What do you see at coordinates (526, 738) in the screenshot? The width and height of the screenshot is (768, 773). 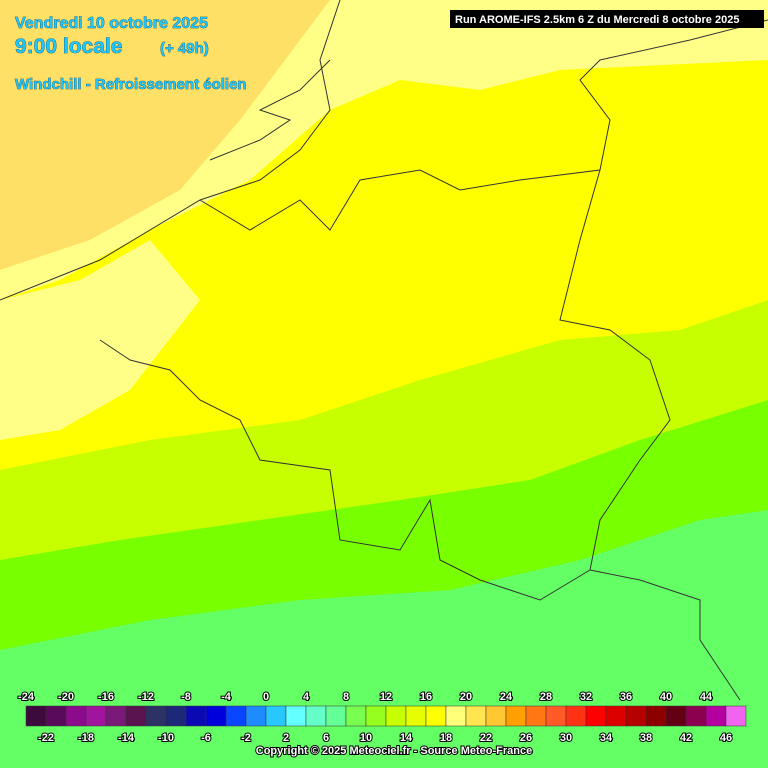 I see `legend-label: 26` at bounding box center [526, 738].